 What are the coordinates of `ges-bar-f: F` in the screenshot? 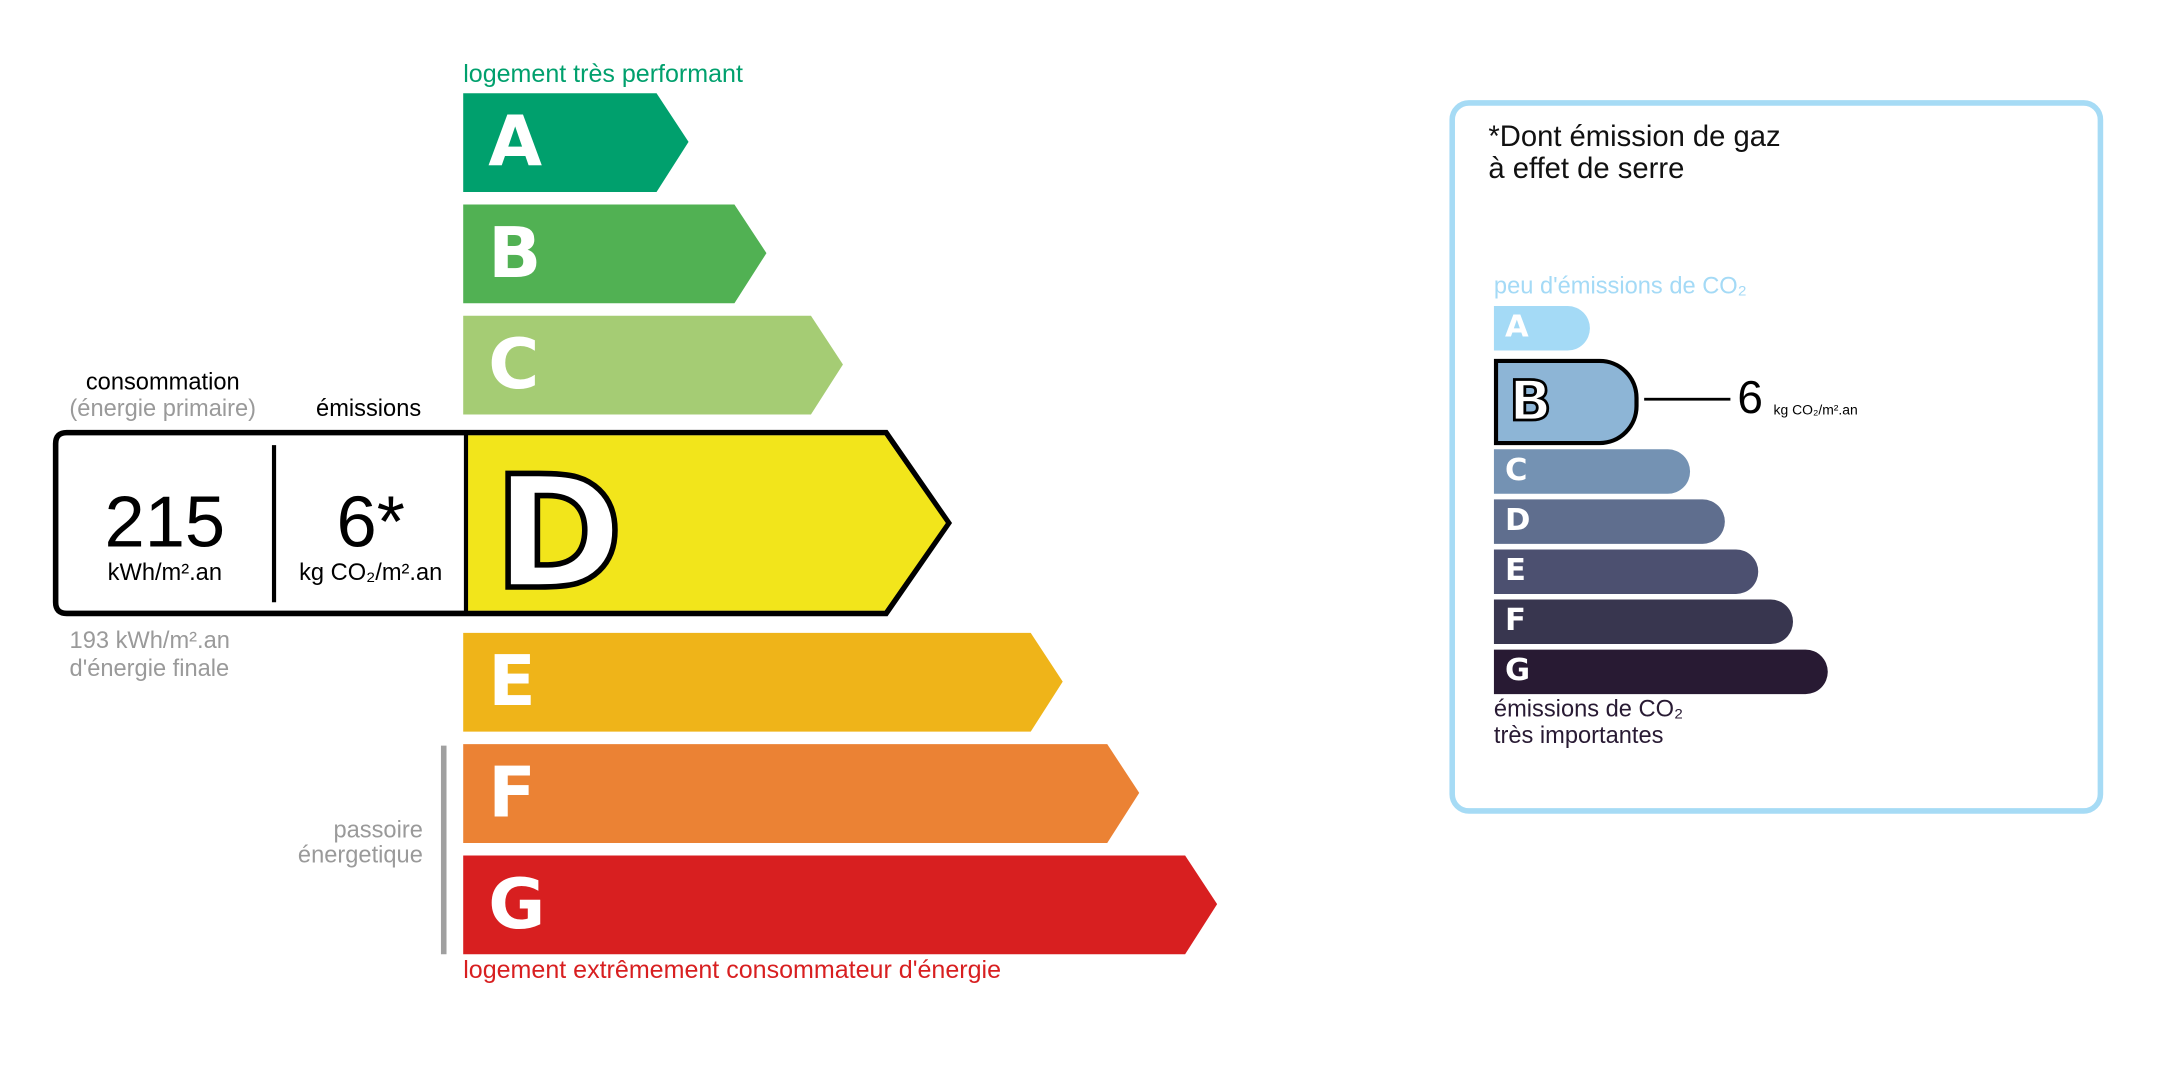 It's located at (1643, 622).